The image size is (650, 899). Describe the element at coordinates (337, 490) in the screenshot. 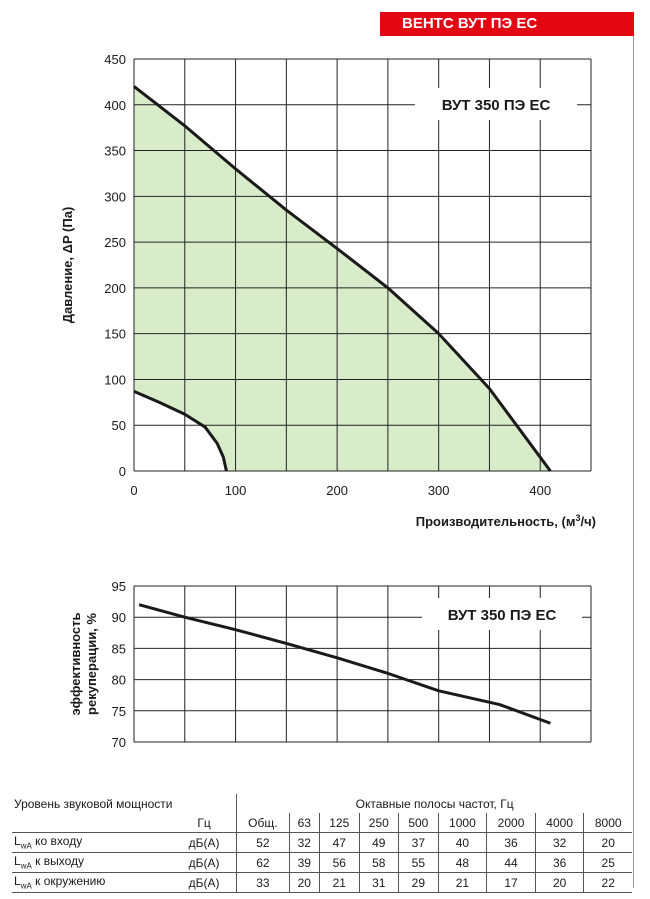

I see `x-tick-label: 200` at that location.